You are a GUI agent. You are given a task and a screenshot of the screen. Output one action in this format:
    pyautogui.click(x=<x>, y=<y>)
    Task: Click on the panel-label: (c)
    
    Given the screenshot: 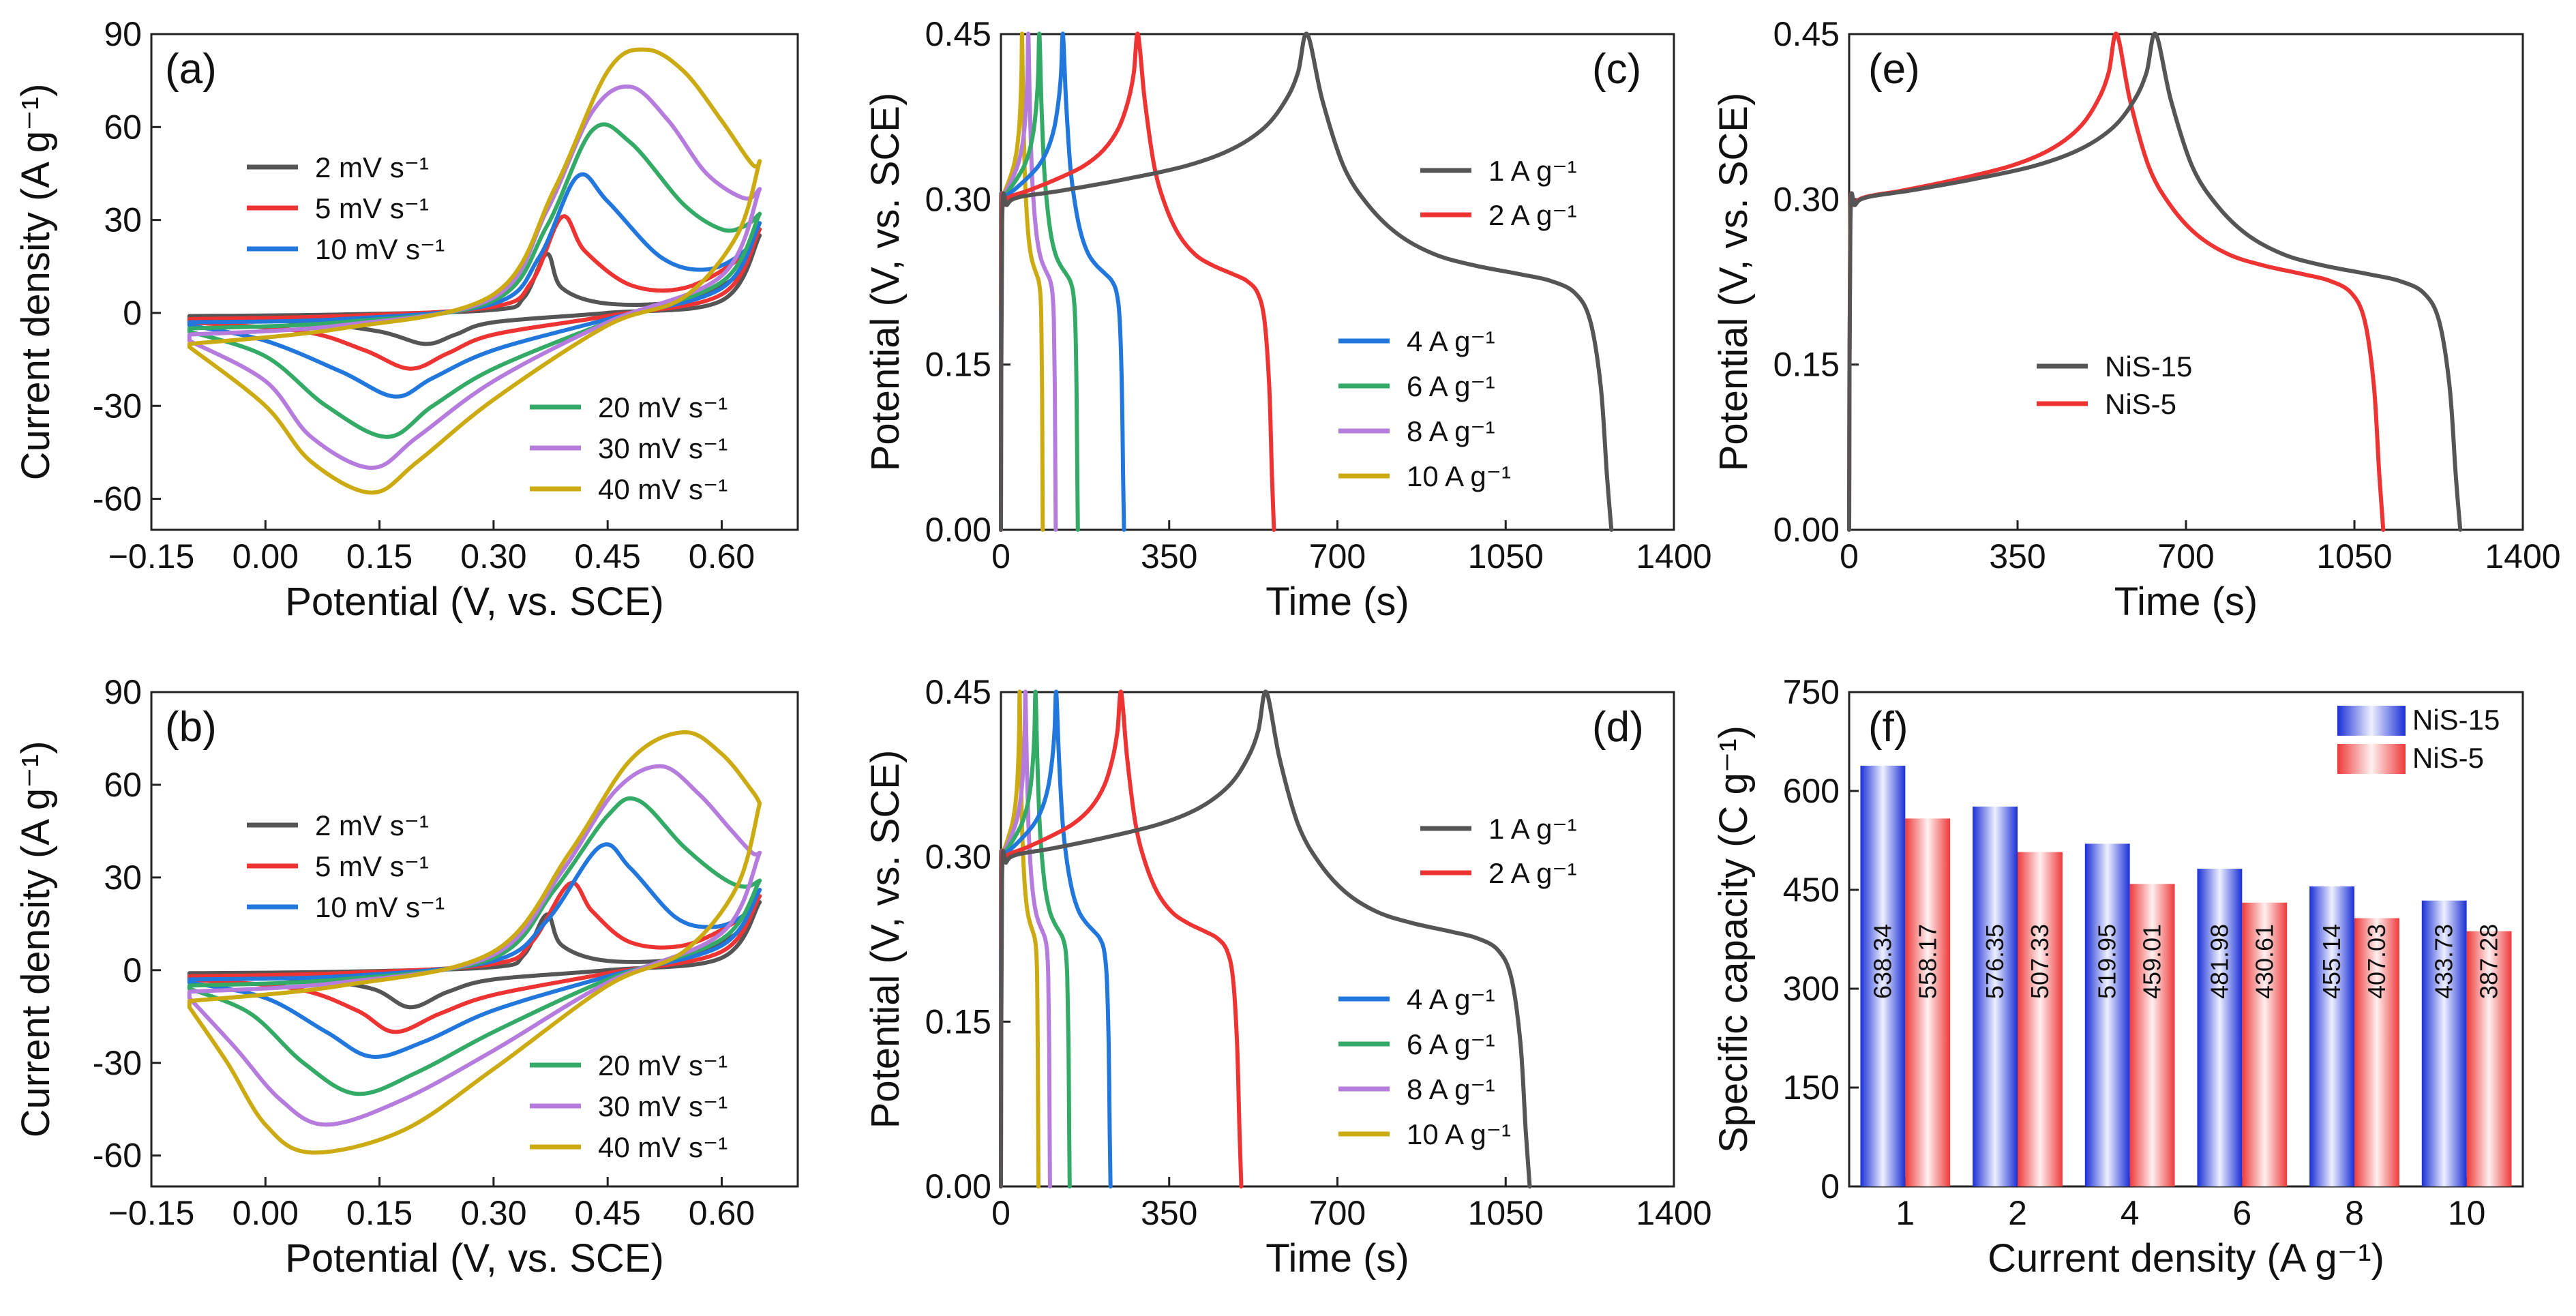 What is the action you would take?
    pyautogui.click(x=1616, y=69)
    